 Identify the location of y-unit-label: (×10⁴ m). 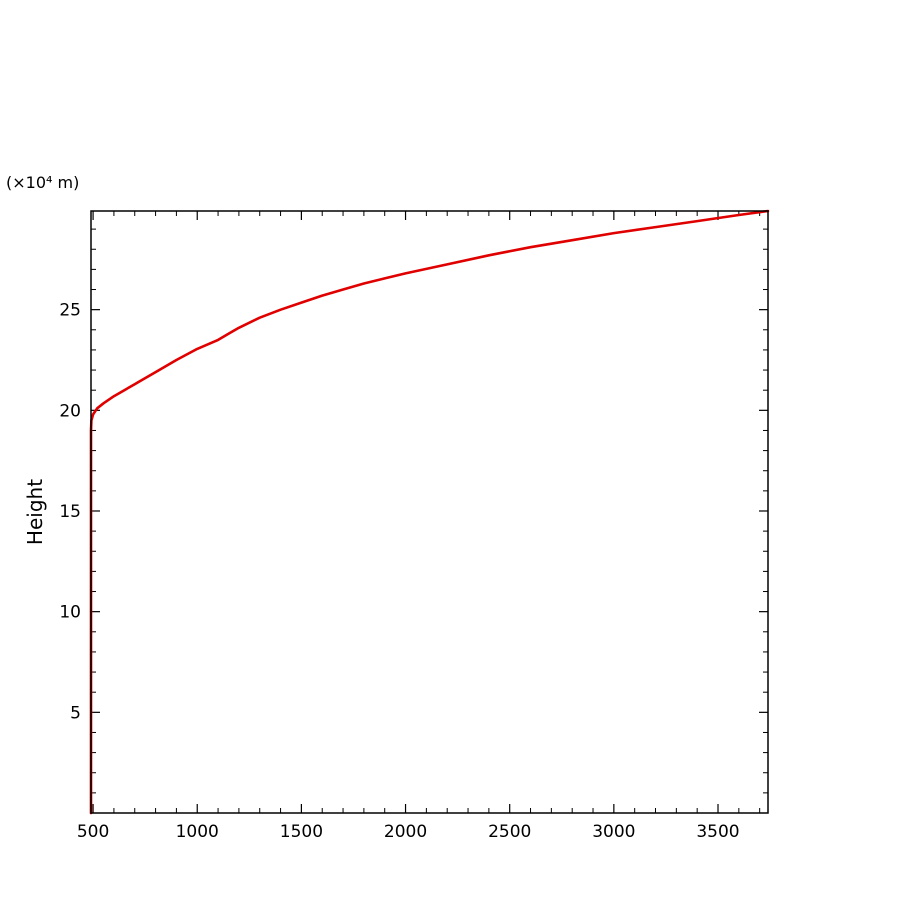
(42, 182).